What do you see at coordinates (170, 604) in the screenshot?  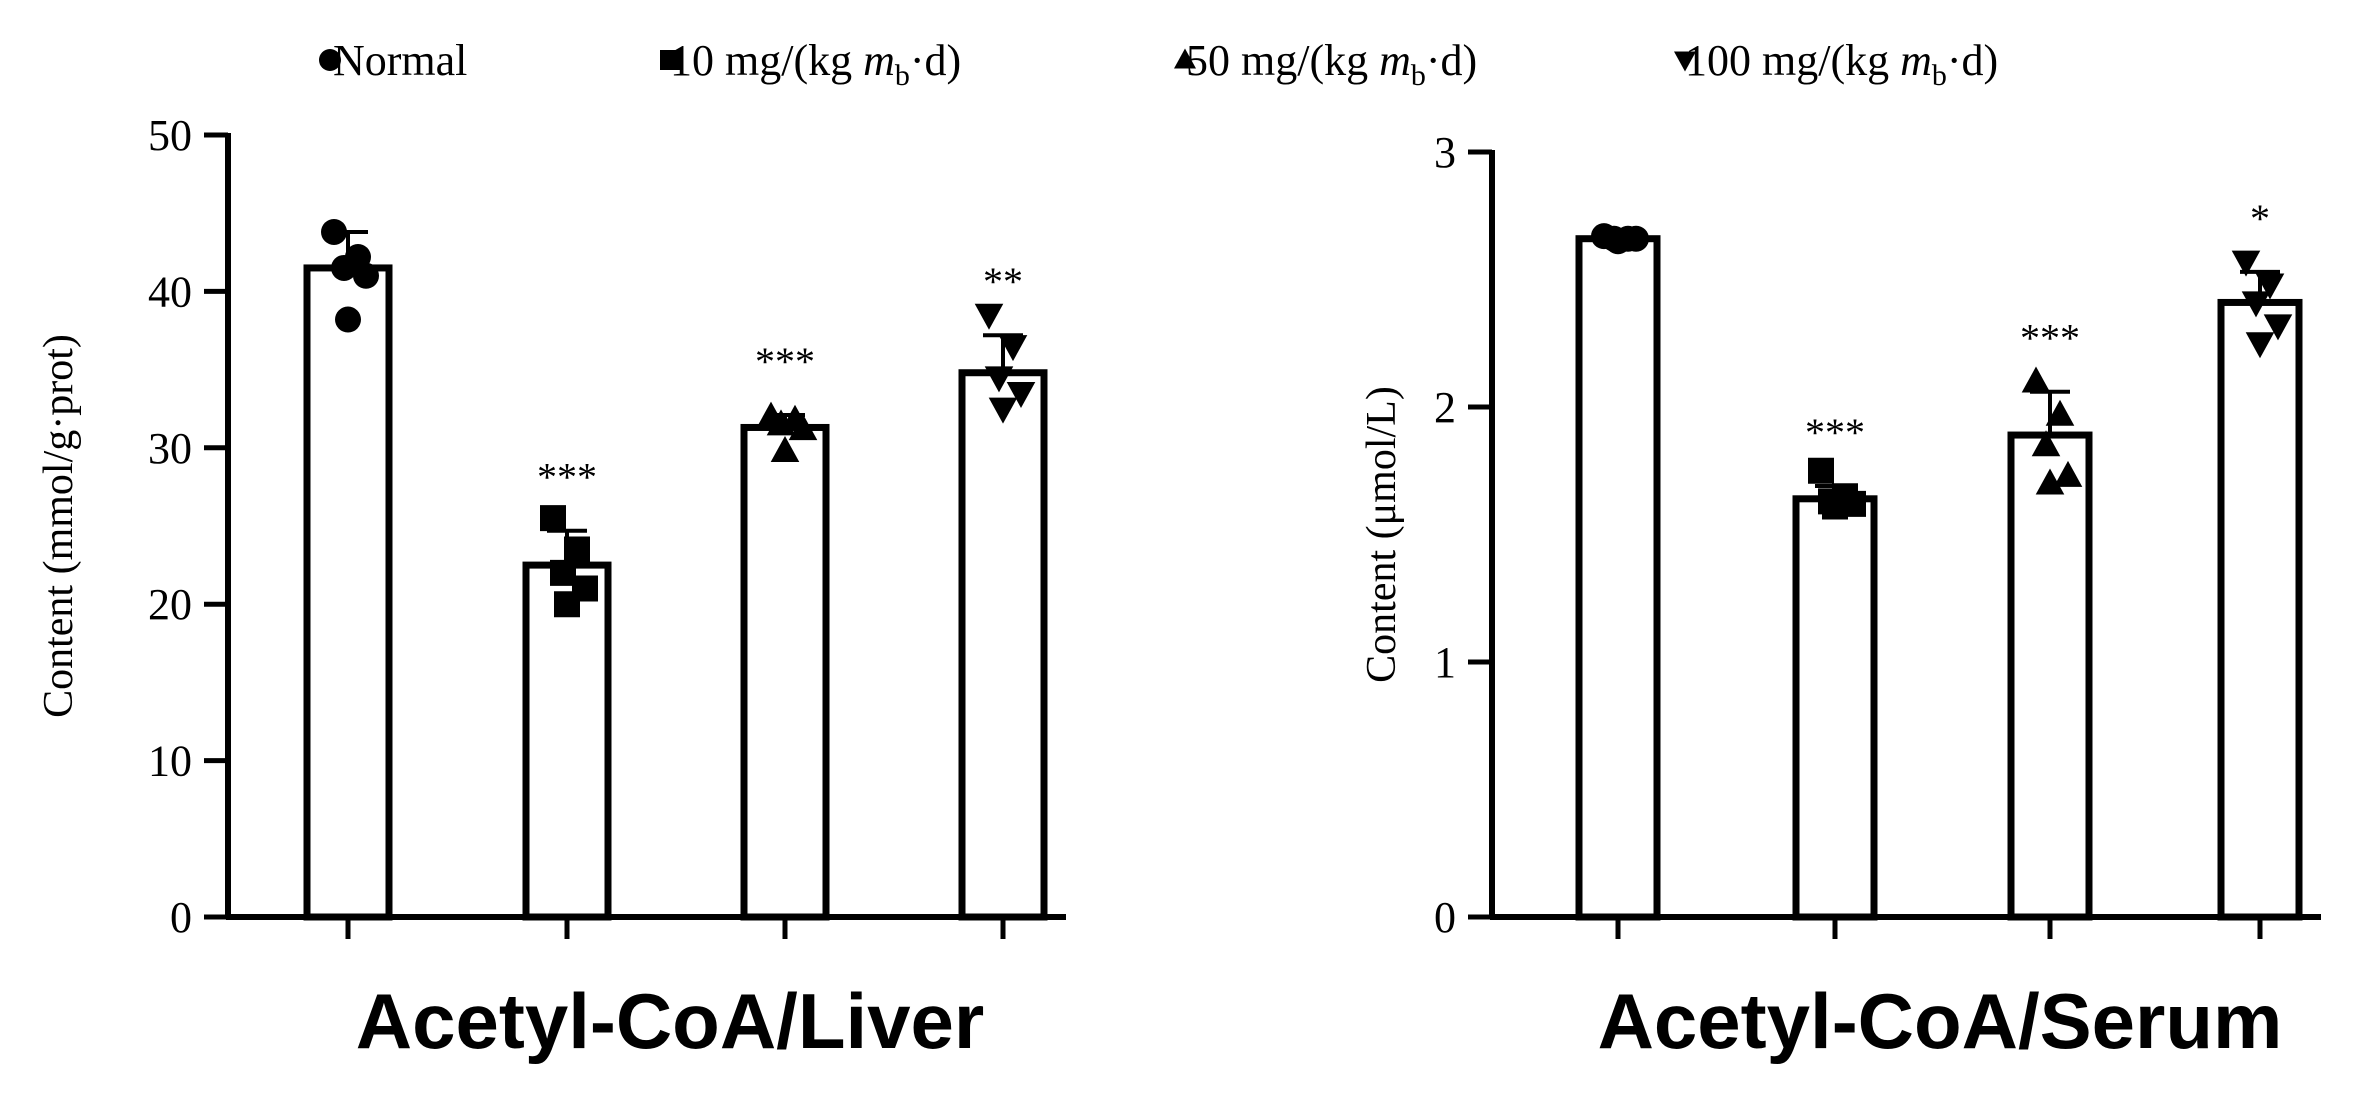 I see `y-tick-label: 20` at bounding box center [170, 604].